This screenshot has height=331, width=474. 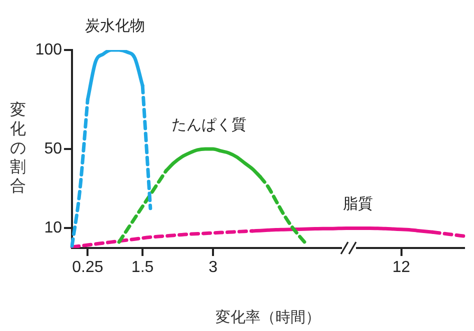 What do you see at coordinates (213, 267) in the screenshot?
I see `x-tick-label: 3` at bounding box center [213, 267].